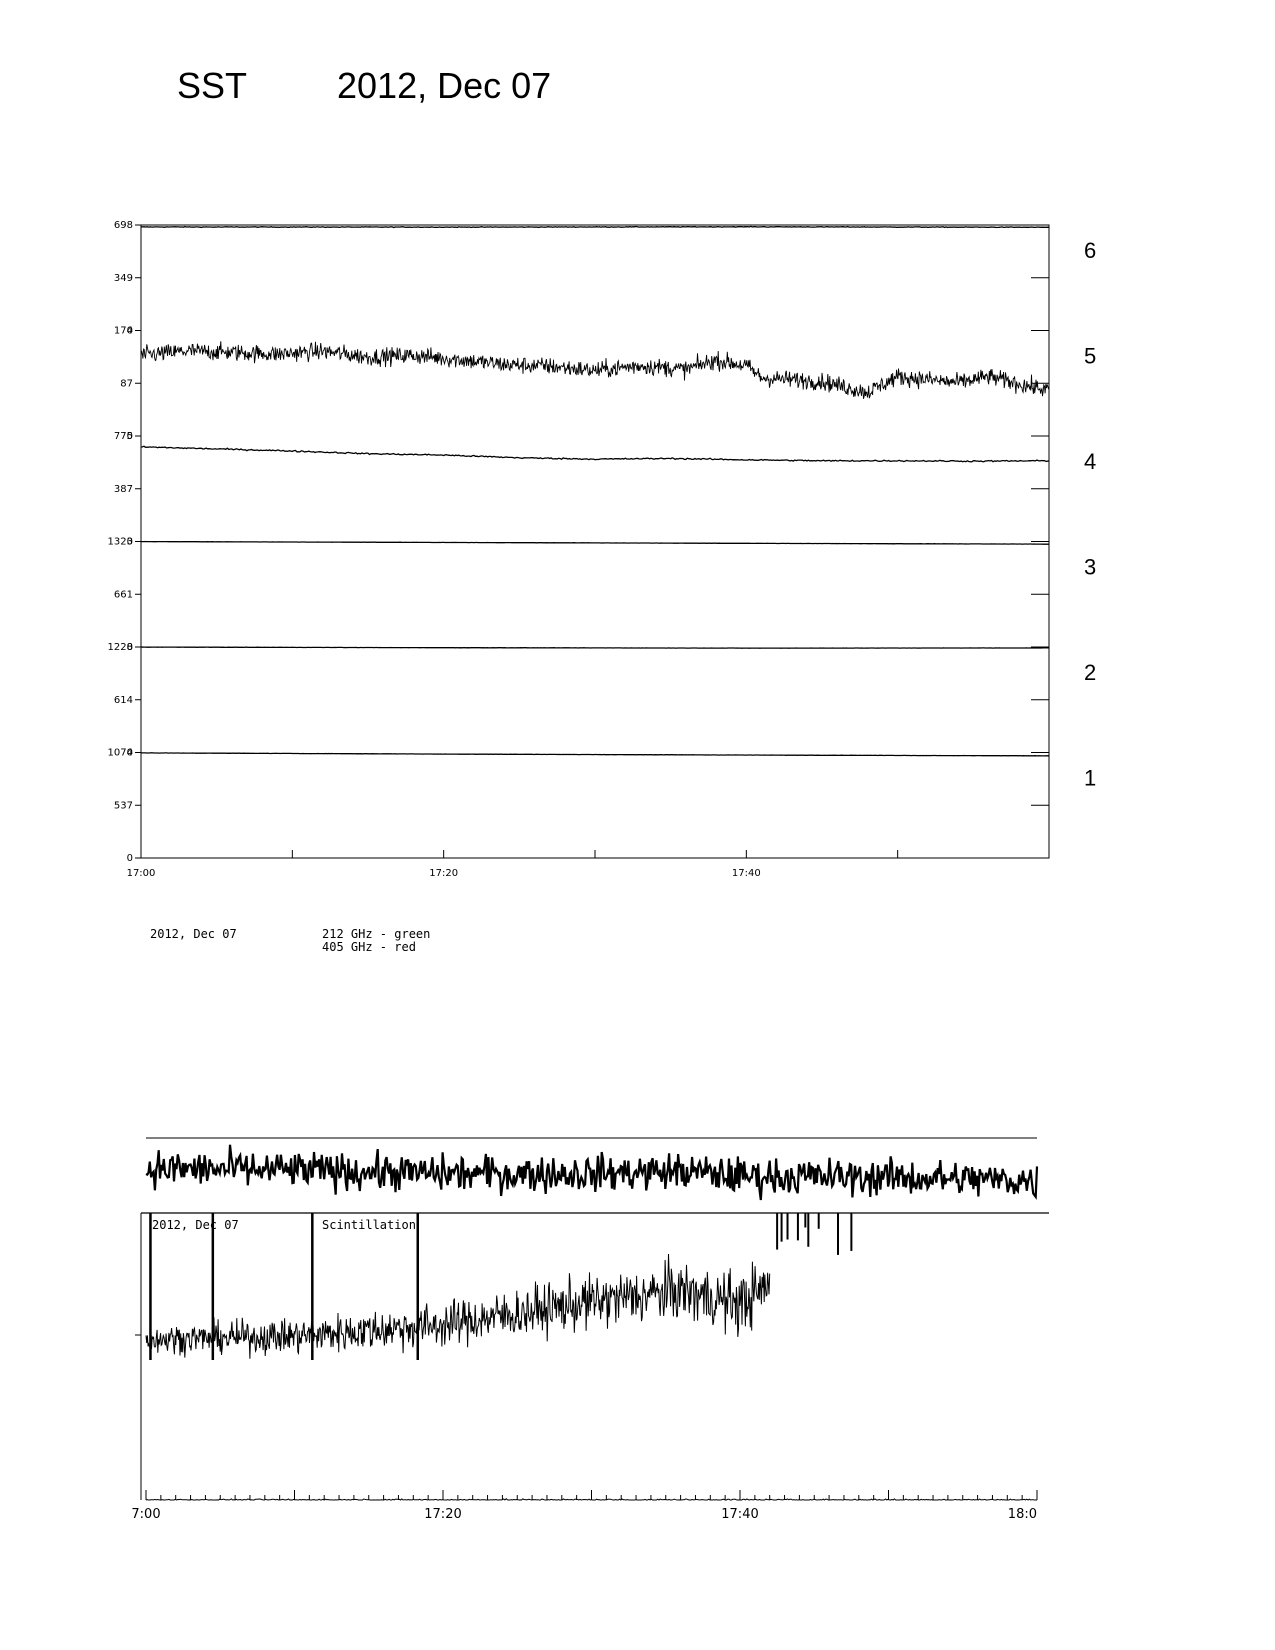 Image resolution: width=1275 pixels, height=1650 pixels. I want to click on scintillation-label: Scintillation, so click(369, 1225).